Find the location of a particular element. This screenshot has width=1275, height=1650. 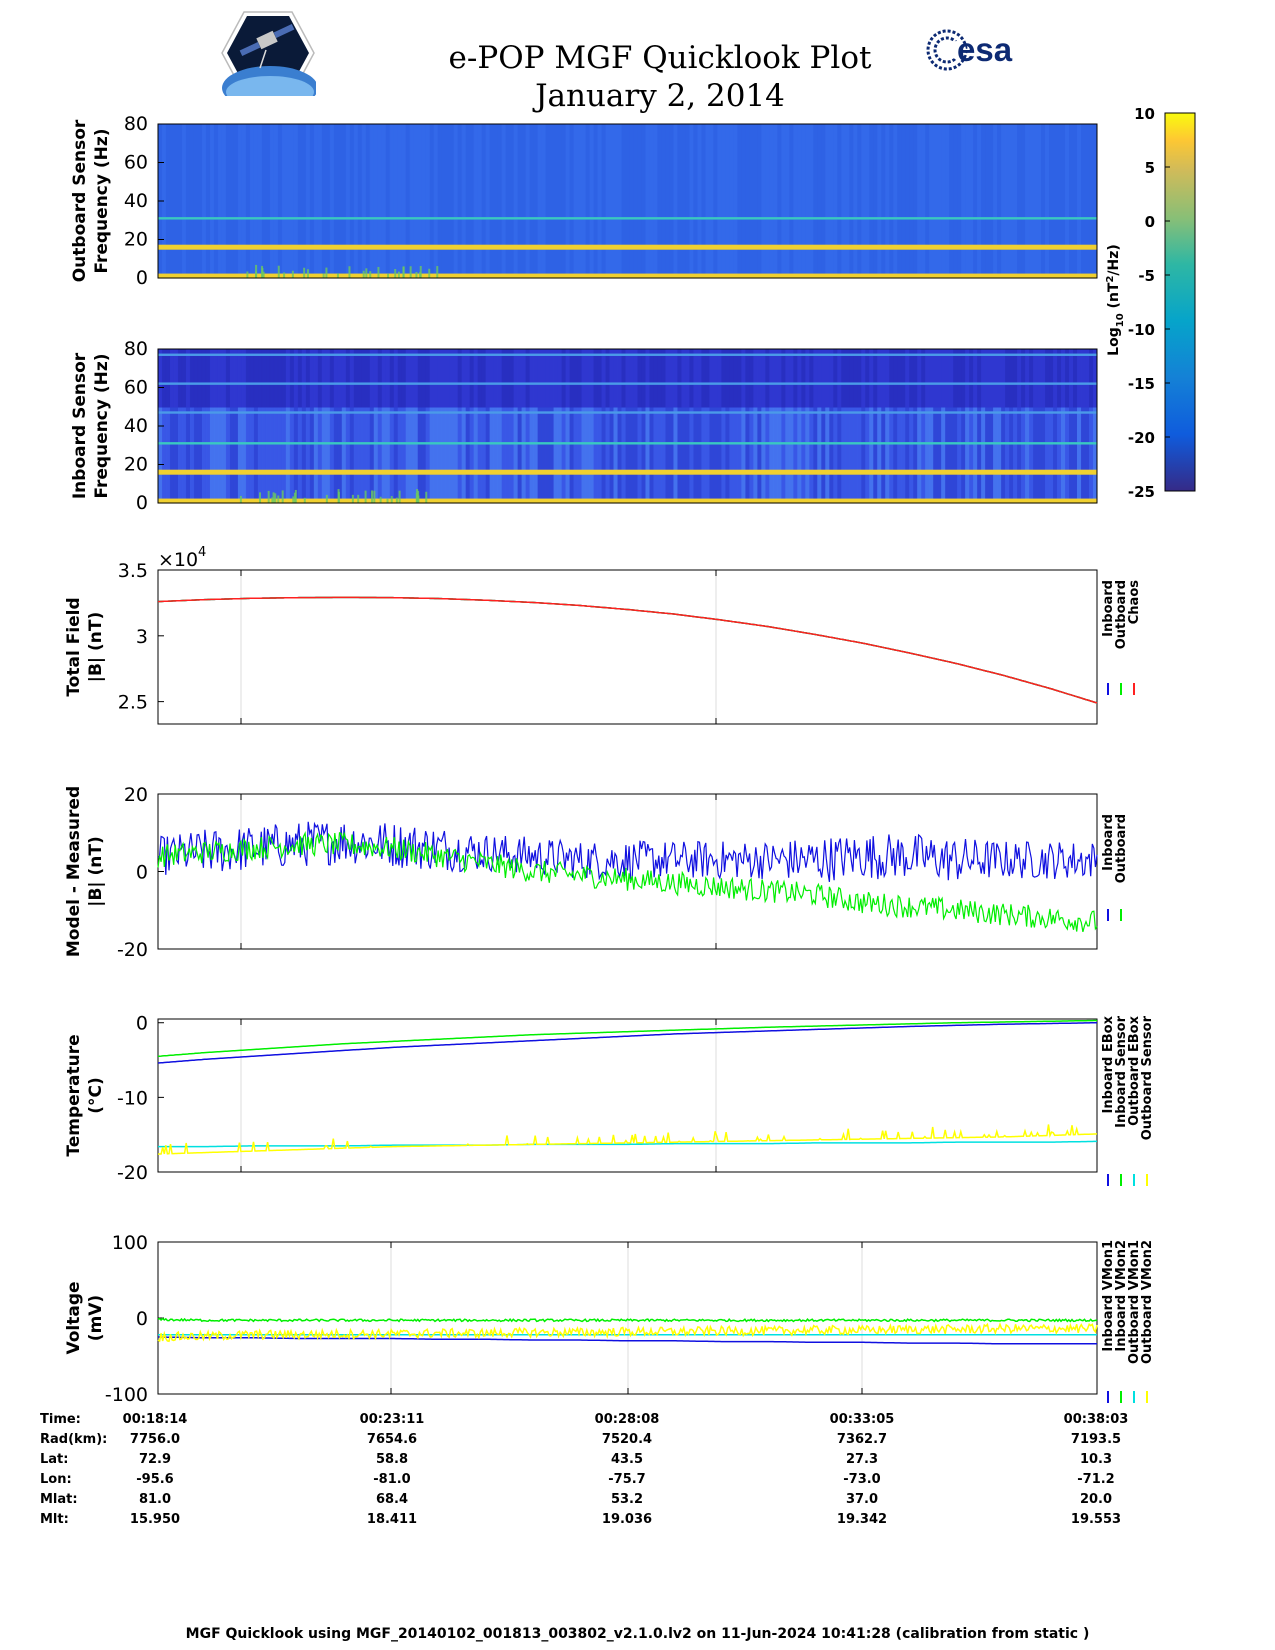

temperature-series-inboard-ebox is located at coordinates (627, 1042).